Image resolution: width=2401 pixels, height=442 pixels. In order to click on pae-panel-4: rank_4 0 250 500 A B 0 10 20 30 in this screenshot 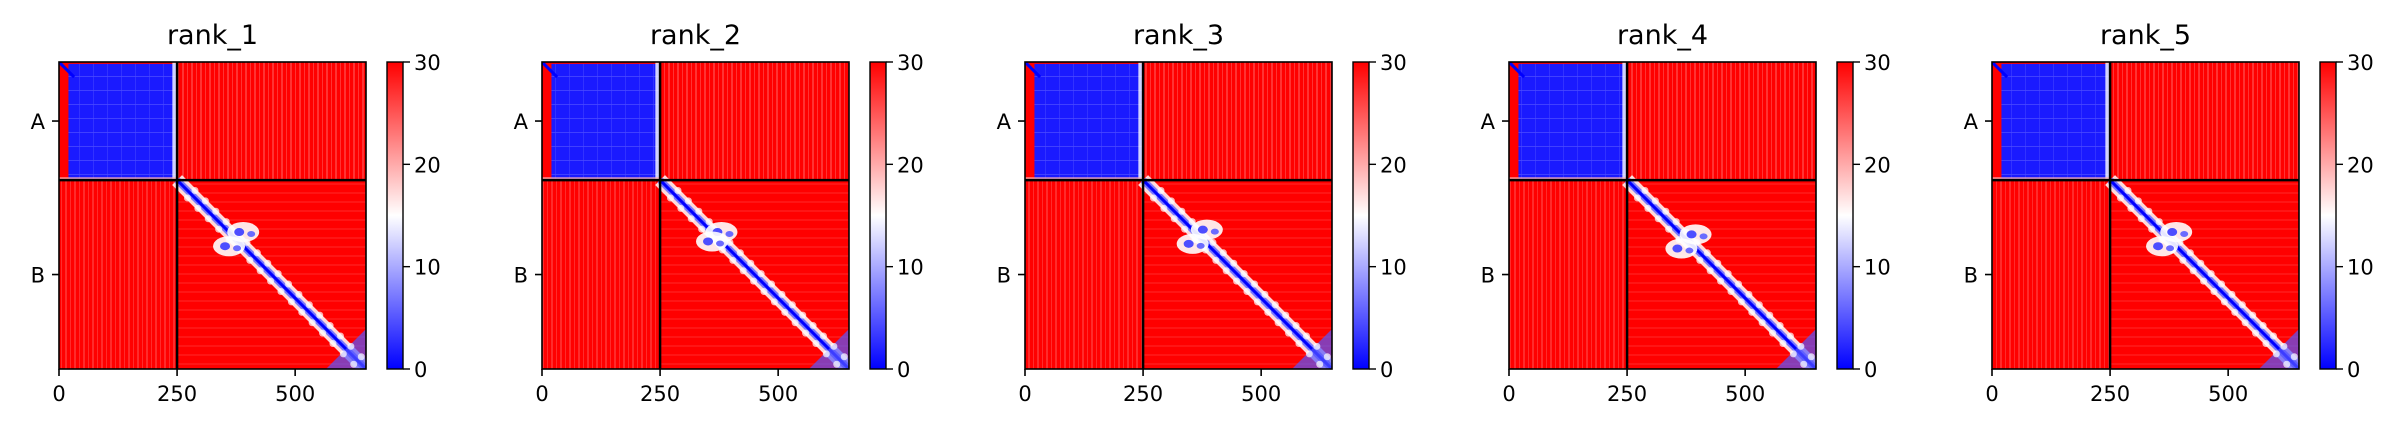, I will do `click(1686, 213)`.